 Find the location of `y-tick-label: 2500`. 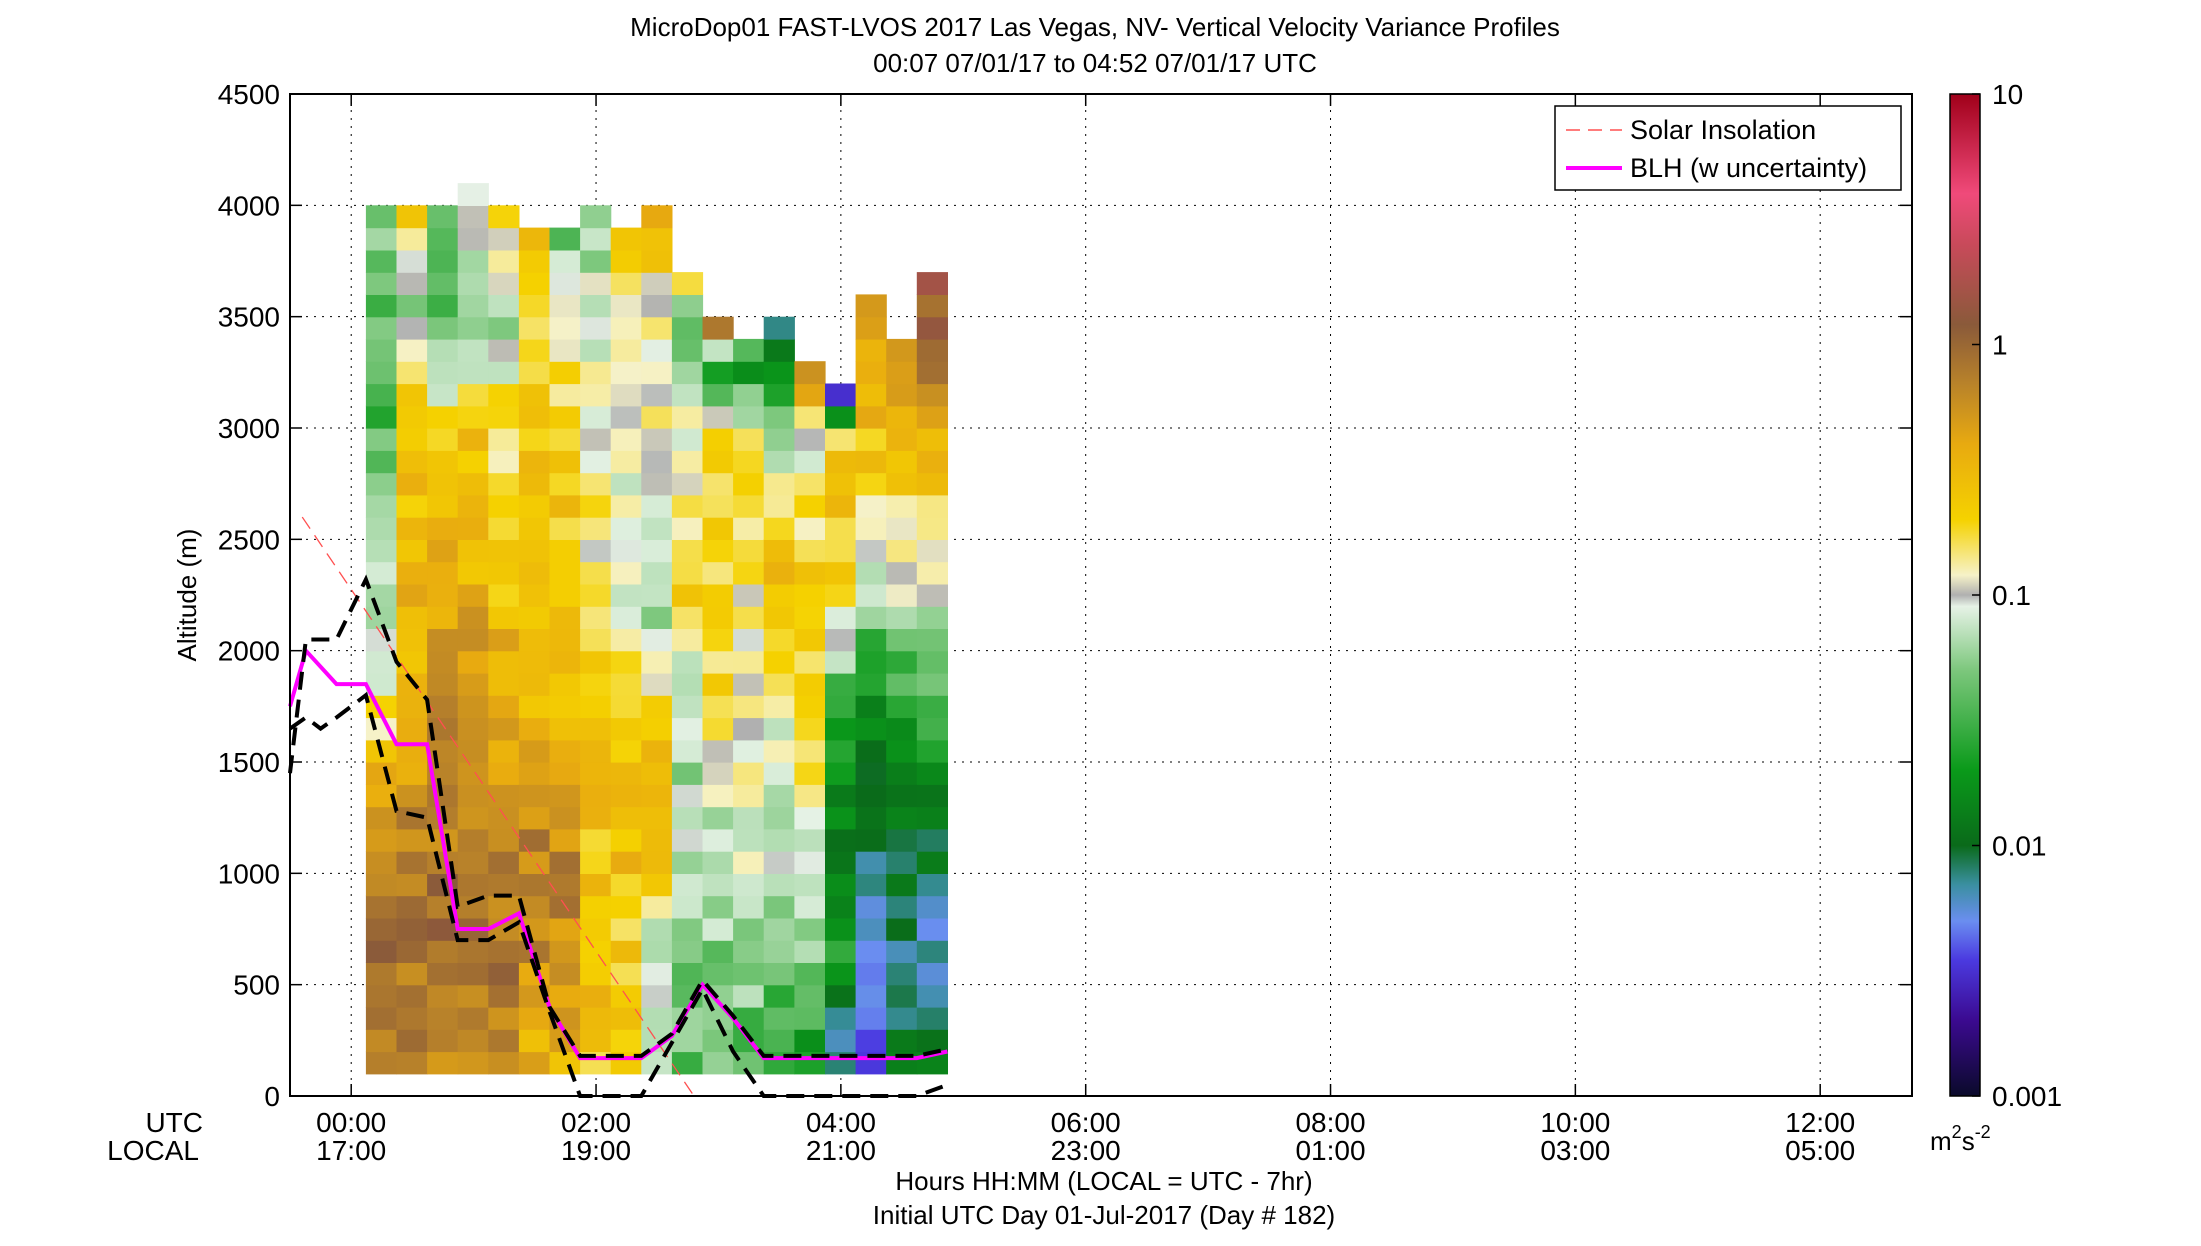

y-tick-label: 2500 is located at coordinates (249, 539).